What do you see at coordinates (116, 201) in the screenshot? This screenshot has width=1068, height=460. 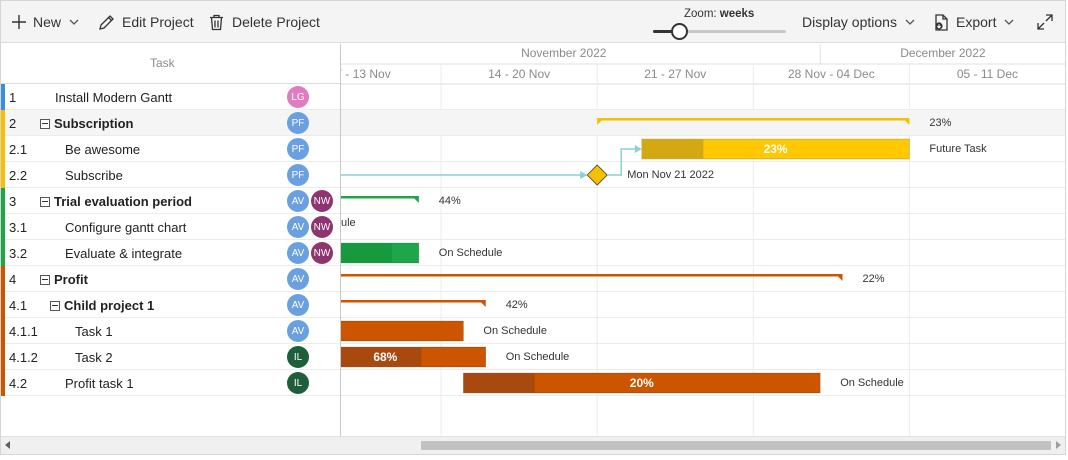 I see `task-name-cell: Trial evaluation period` at bounding box center [116, 201].